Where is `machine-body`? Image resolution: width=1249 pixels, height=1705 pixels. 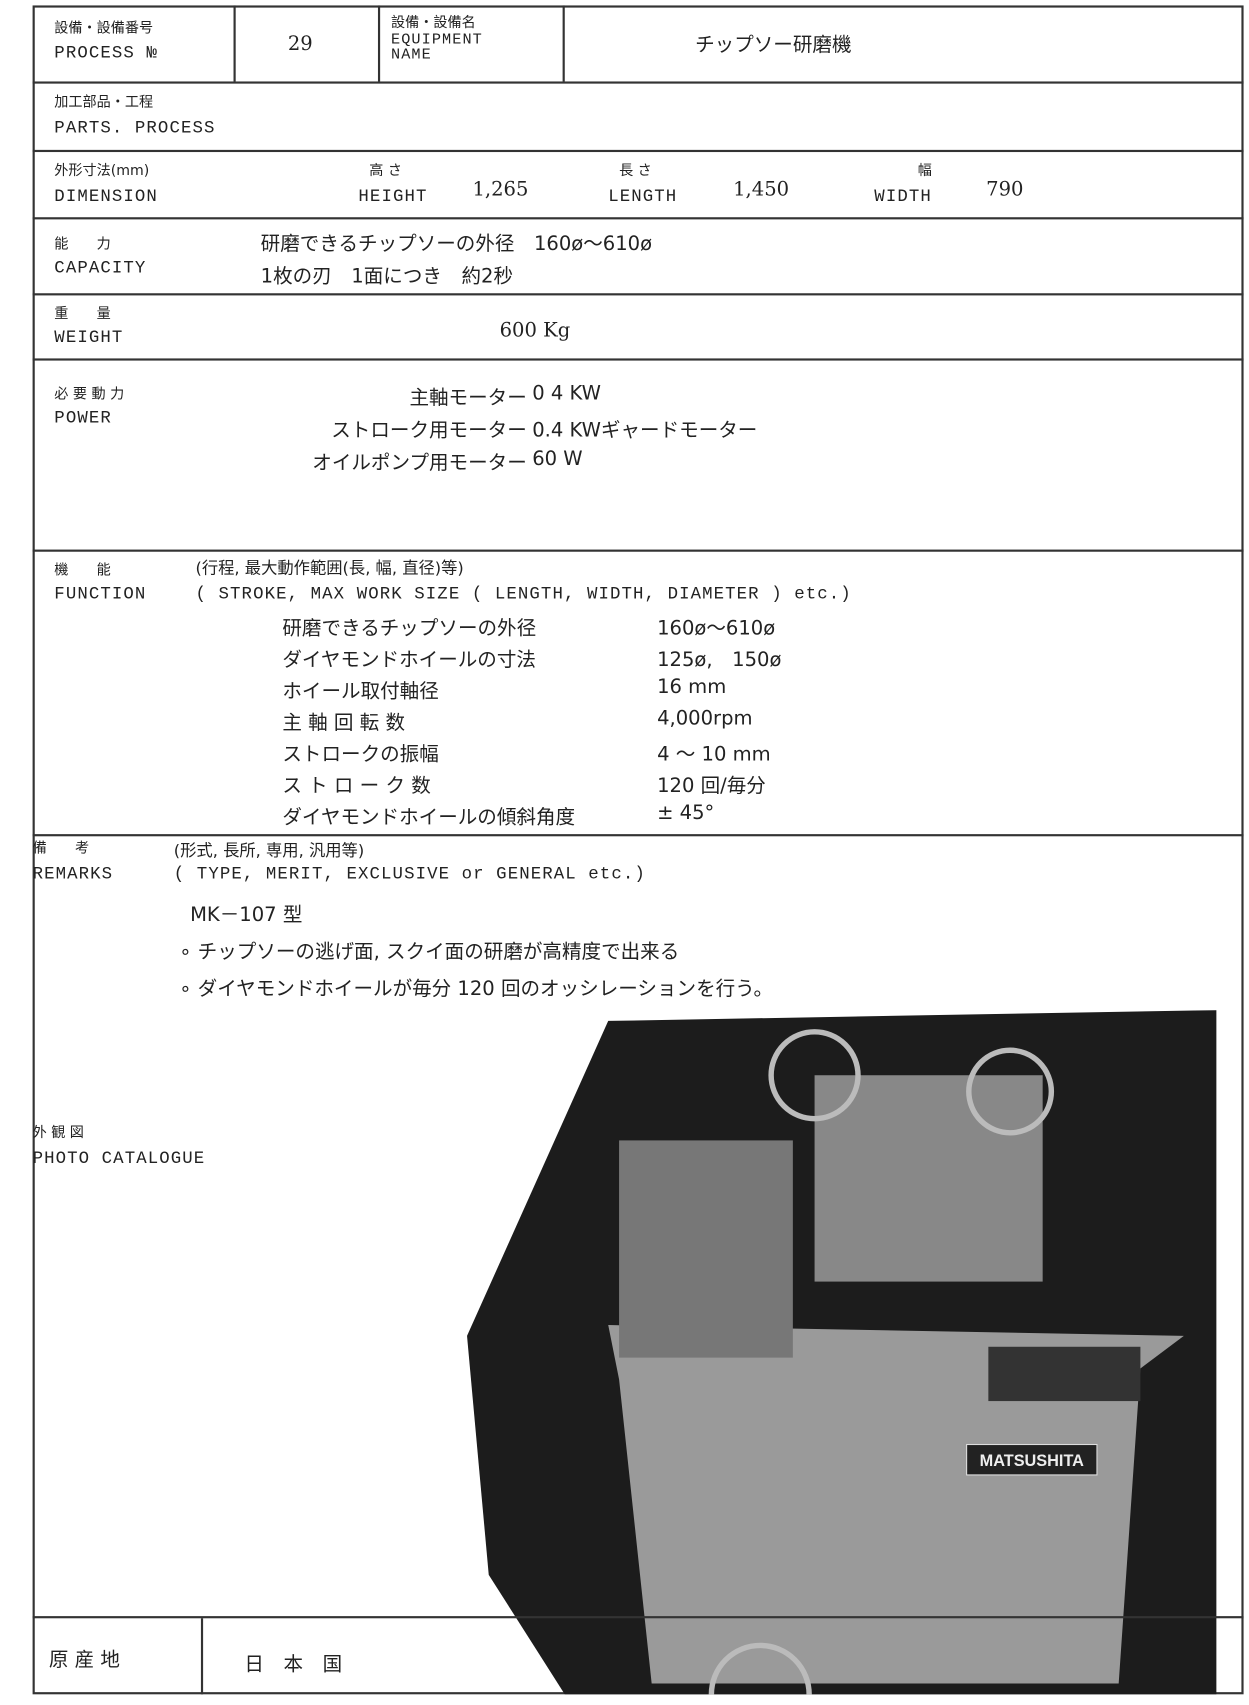
machine-body is located at coordinates (896, 1504).